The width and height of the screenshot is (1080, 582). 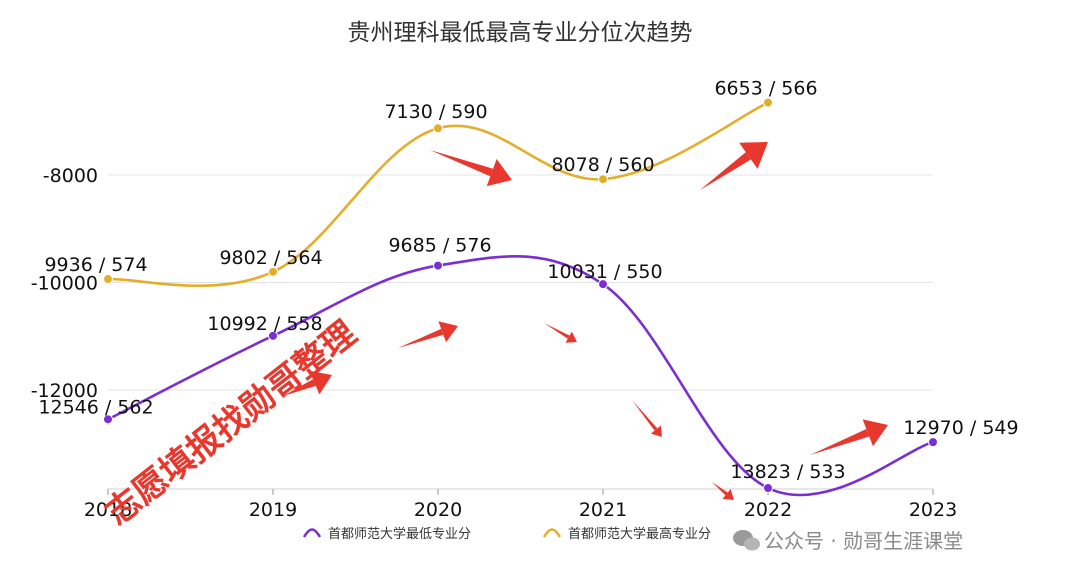 I want to click on data-label: 7130 / 590, so click(x=435, y=112).